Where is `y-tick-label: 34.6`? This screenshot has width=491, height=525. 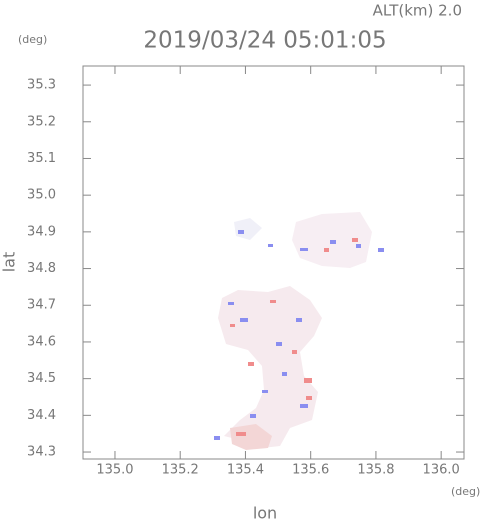 y-tick-label: 34.6 is located at coordinates (41, 341).